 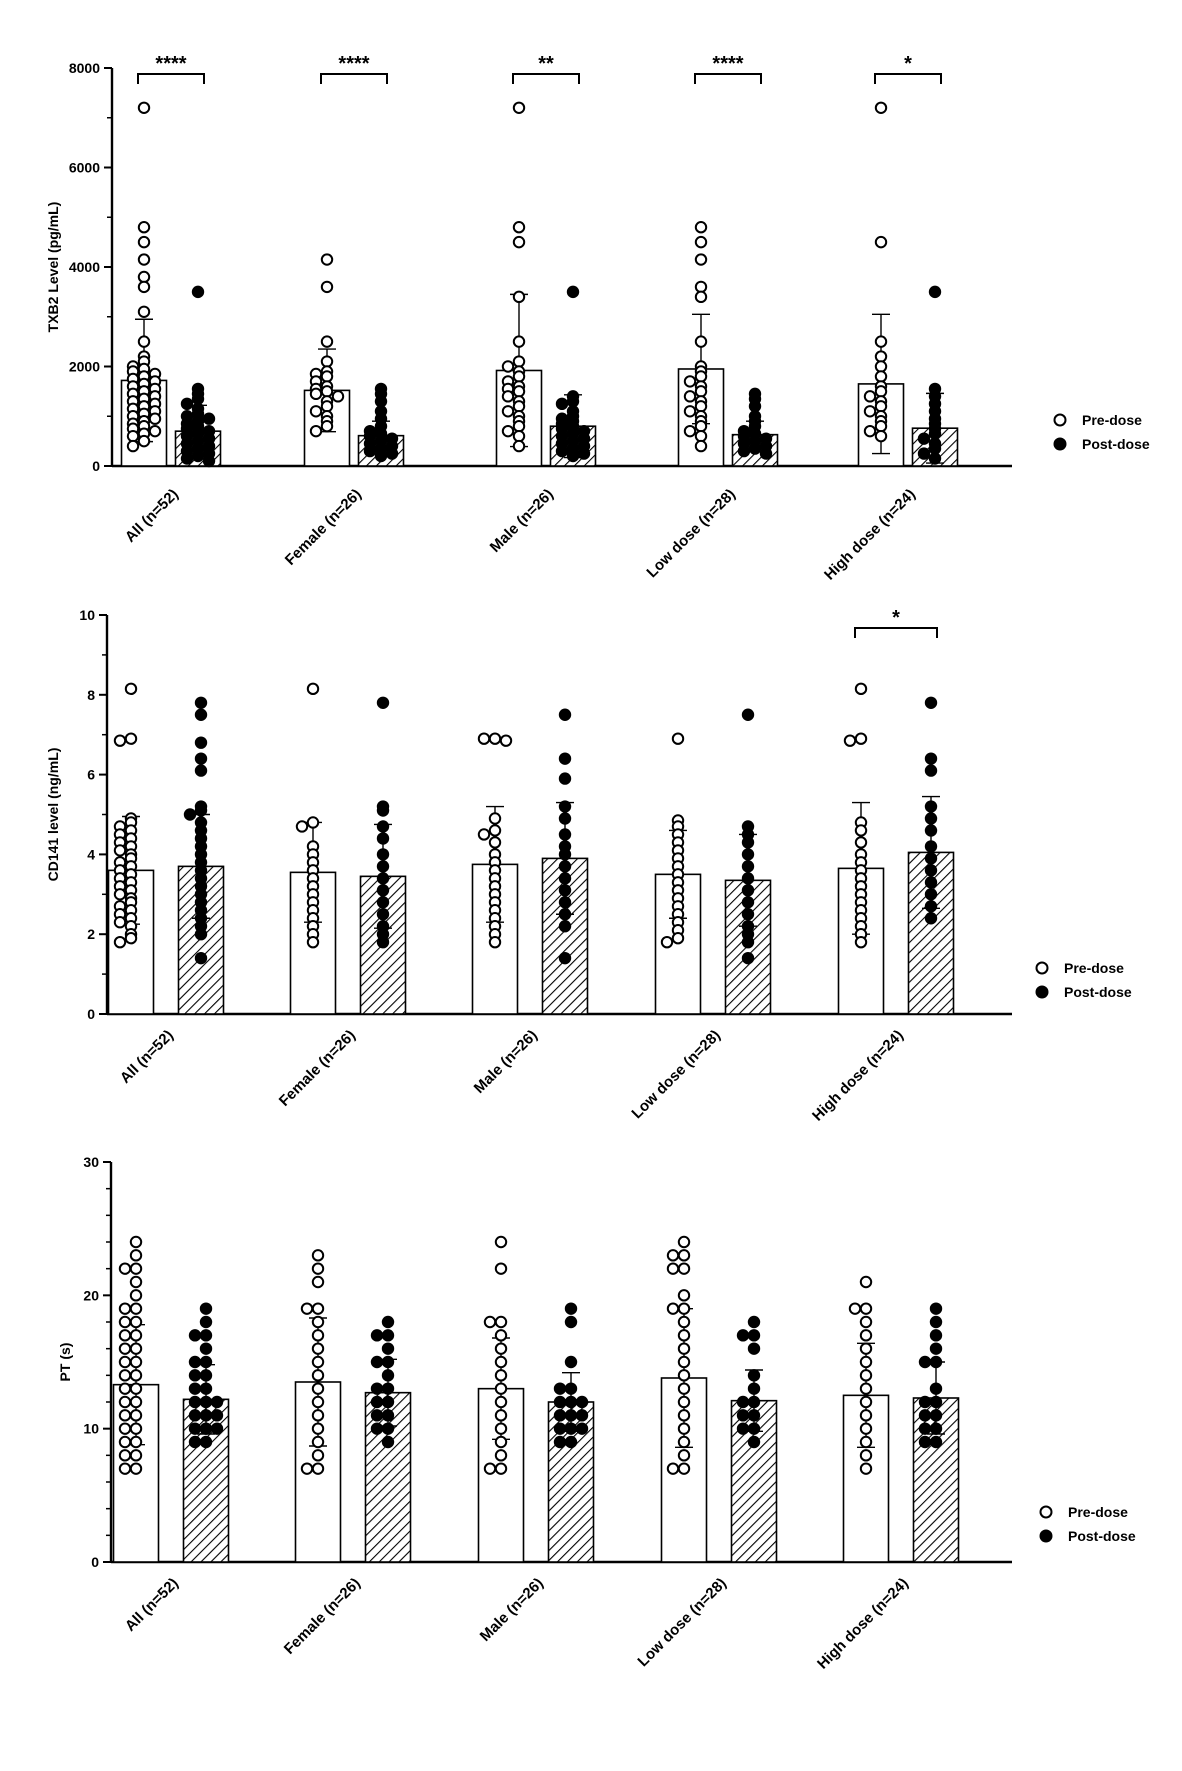 I want to click on legend-post-dose-marker, so click(x=1046, y=1536).